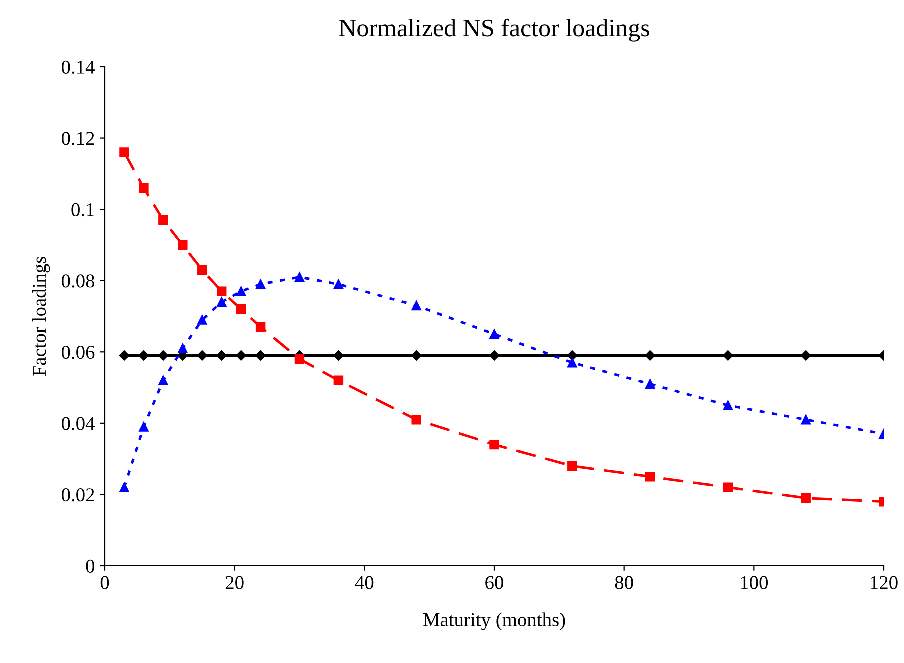  I want to click on y-tick-label: 0.02, so click(78, 495).